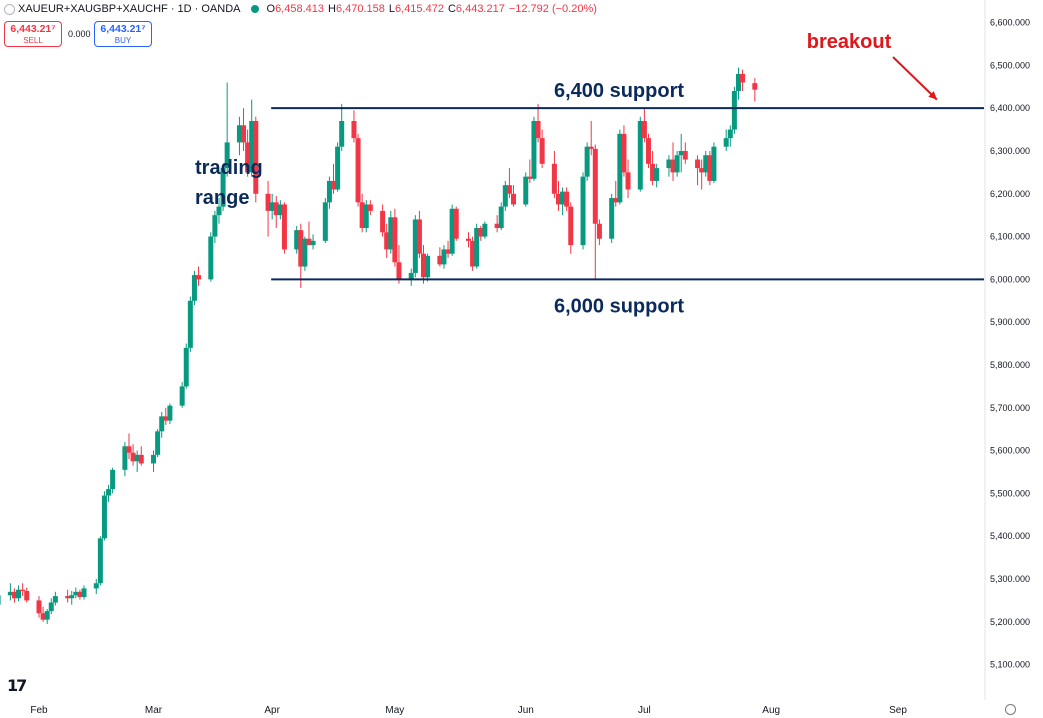 Image resolution: width=1043 pixels, height=718 pixels. What do you see at coordinates (771, 710) in the screenshot?
I see `x-tick-label: Aug` at bounding box center [771, 710].